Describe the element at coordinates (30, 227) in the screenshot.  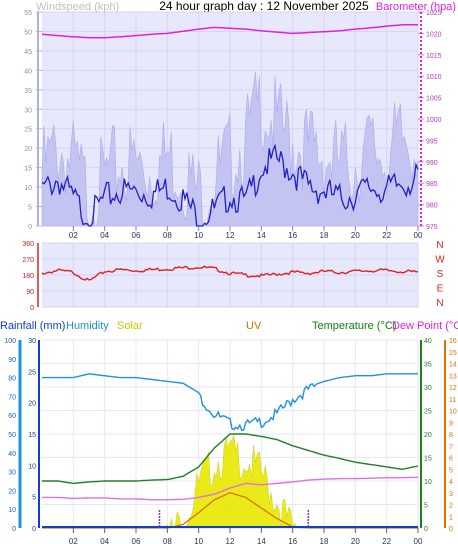
I see `wind-tick-label: 0` at that location.